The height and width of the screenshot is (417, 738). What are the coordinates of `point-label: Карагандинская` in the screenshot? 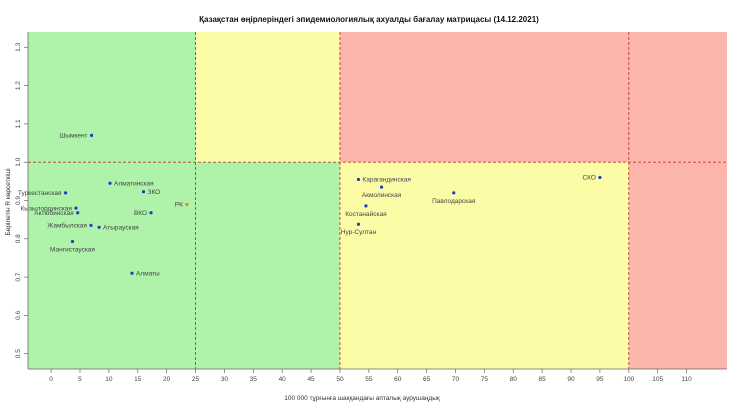 It's located at (386, 180).